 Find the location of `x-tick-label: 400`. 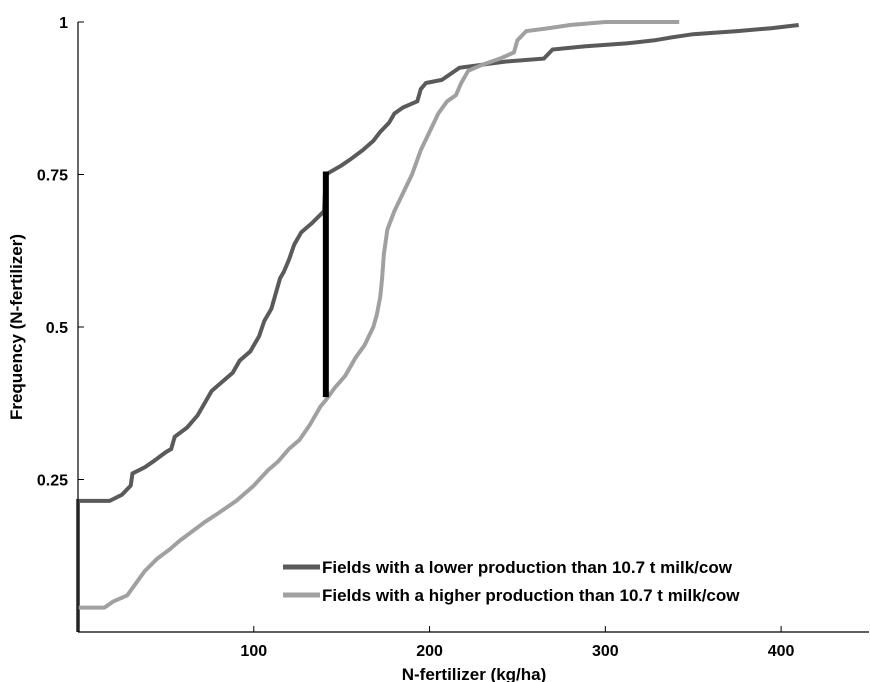

x-tick-label: 400 is located at coordinates (781, 651).